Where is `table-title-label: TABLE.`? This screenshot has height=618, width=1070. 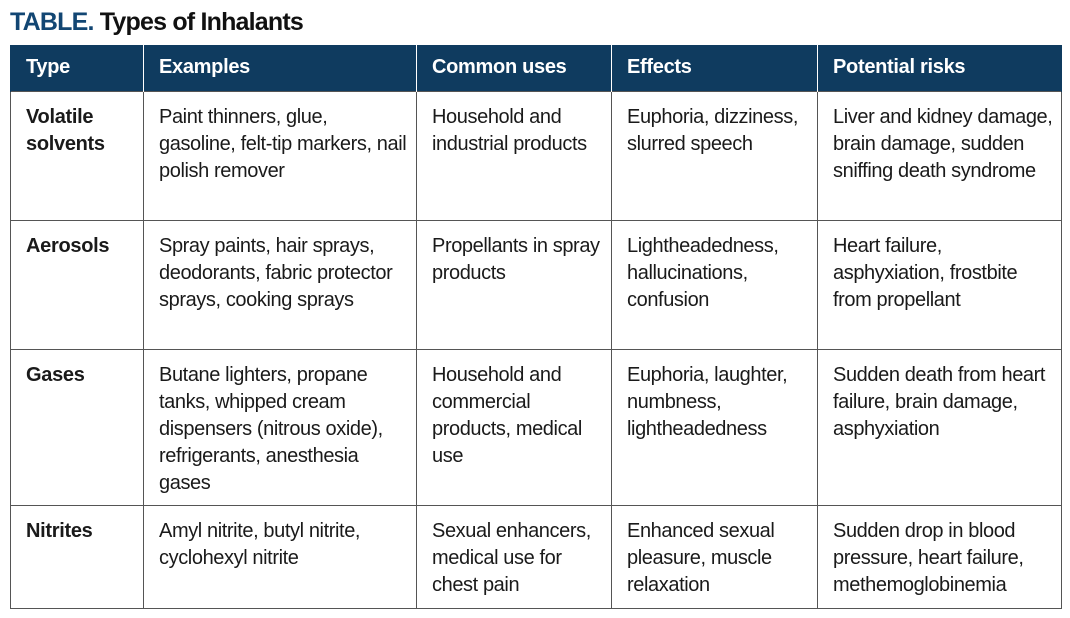 table-title-label: TABLE. is located at coordinates (52, 22).